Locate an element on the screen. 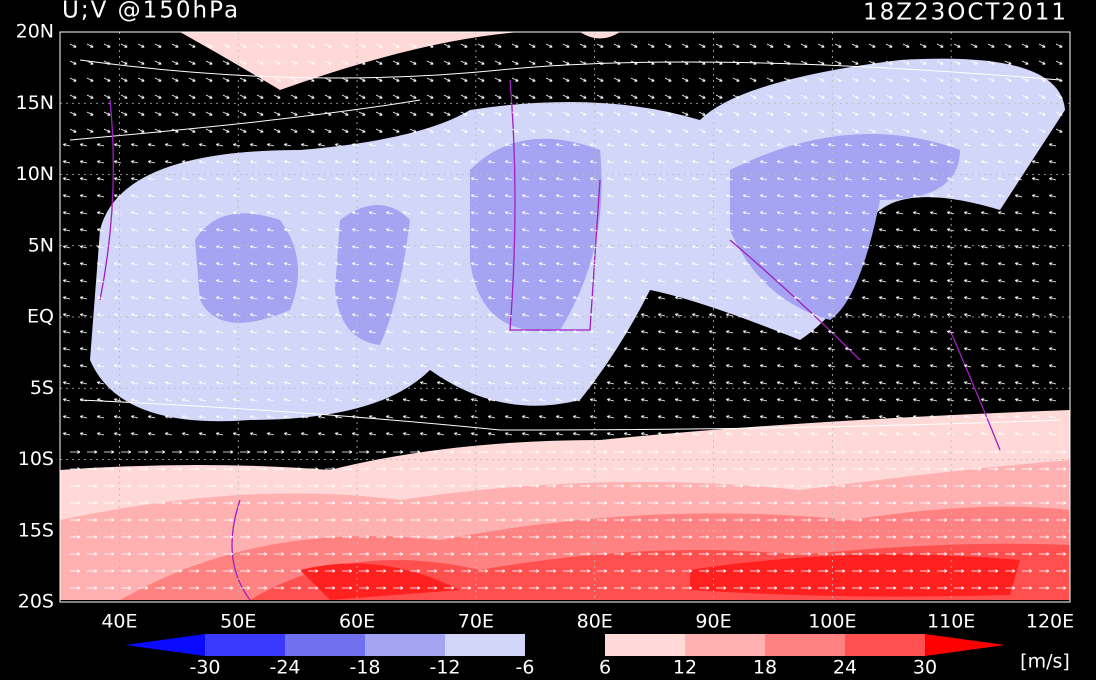  lat-label: 5N is located at coordinates (41, 245).